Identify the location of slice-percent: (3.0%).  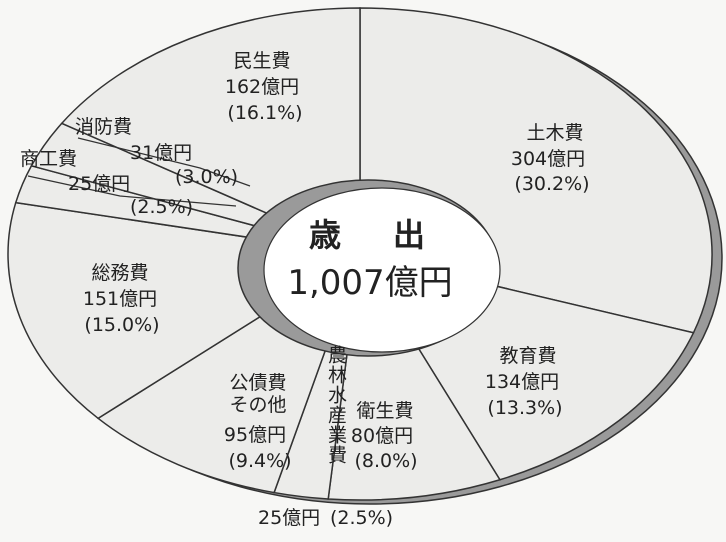
(207, 177).